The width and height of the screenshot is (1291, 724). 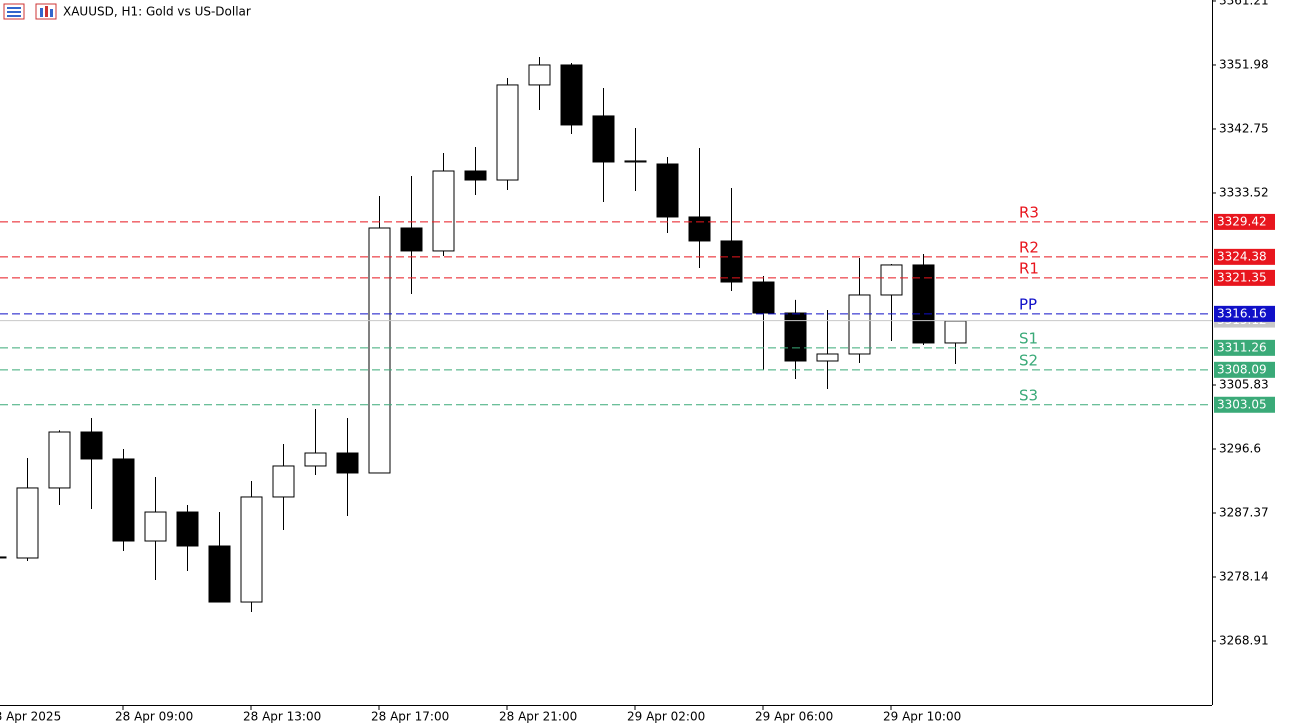 I want to click on x-tick-label: 28 Apr 21:00, so click(x=538, y=717).